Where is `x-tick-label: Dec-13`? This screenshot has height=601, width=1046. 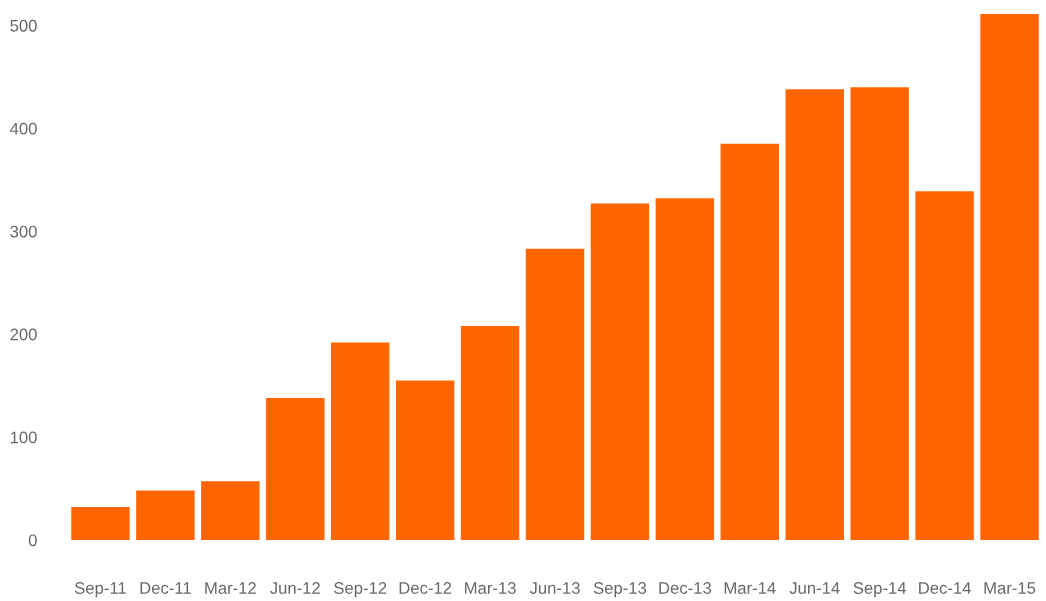
x-tick-label: Dec-13 is located at coordinates (685, 588).